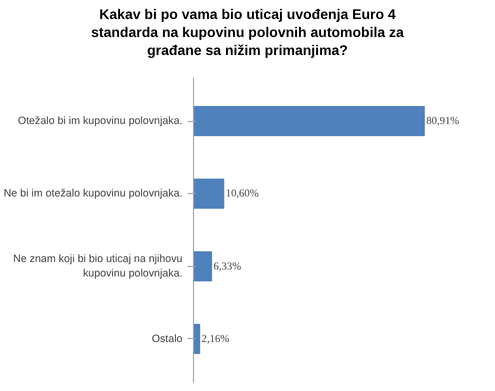 This screenshot has width=495, height=391. I want to click on data-label: 10,60%, so click(242, 194).